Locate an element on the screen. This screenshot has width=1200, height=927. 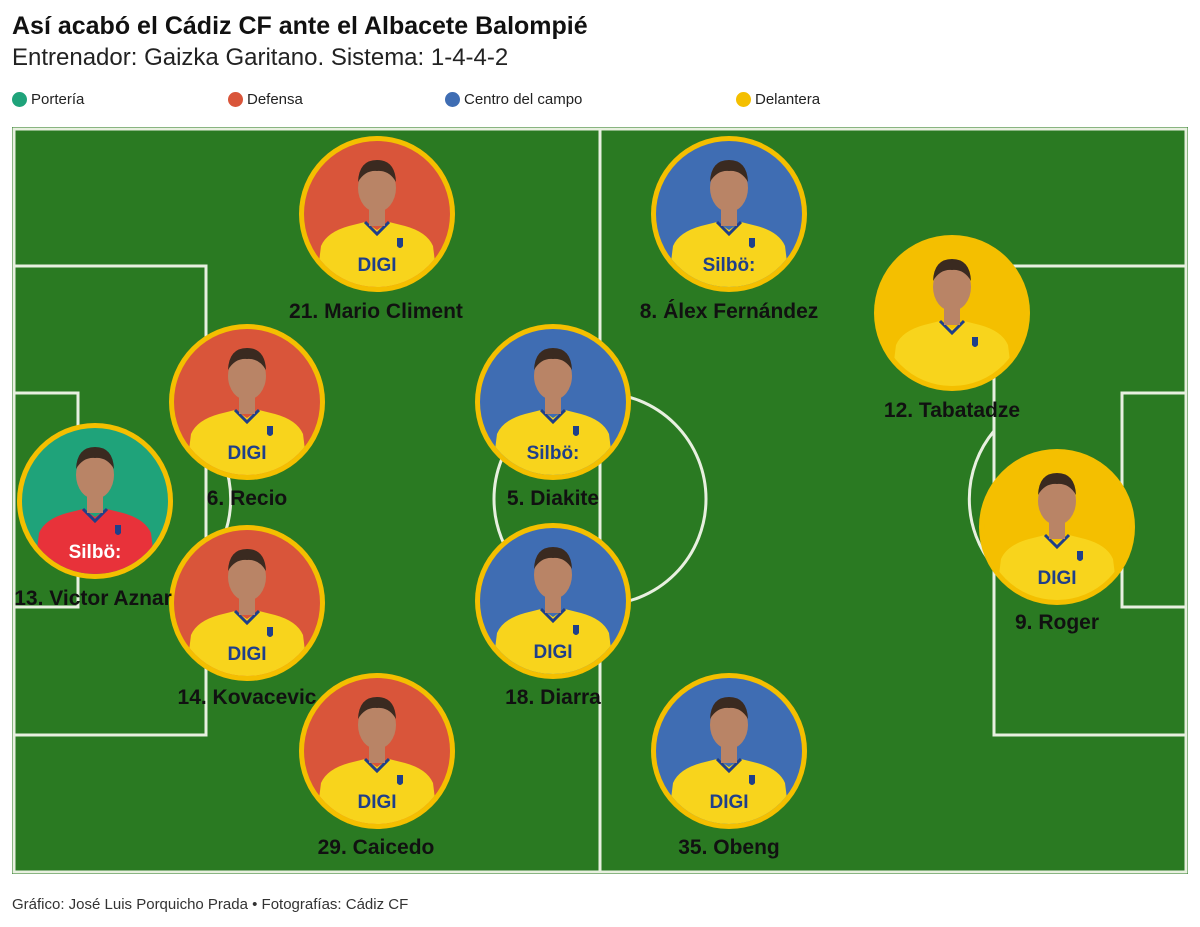
player-portrait-diarra: DIGI is located at coordinates (553, 601).